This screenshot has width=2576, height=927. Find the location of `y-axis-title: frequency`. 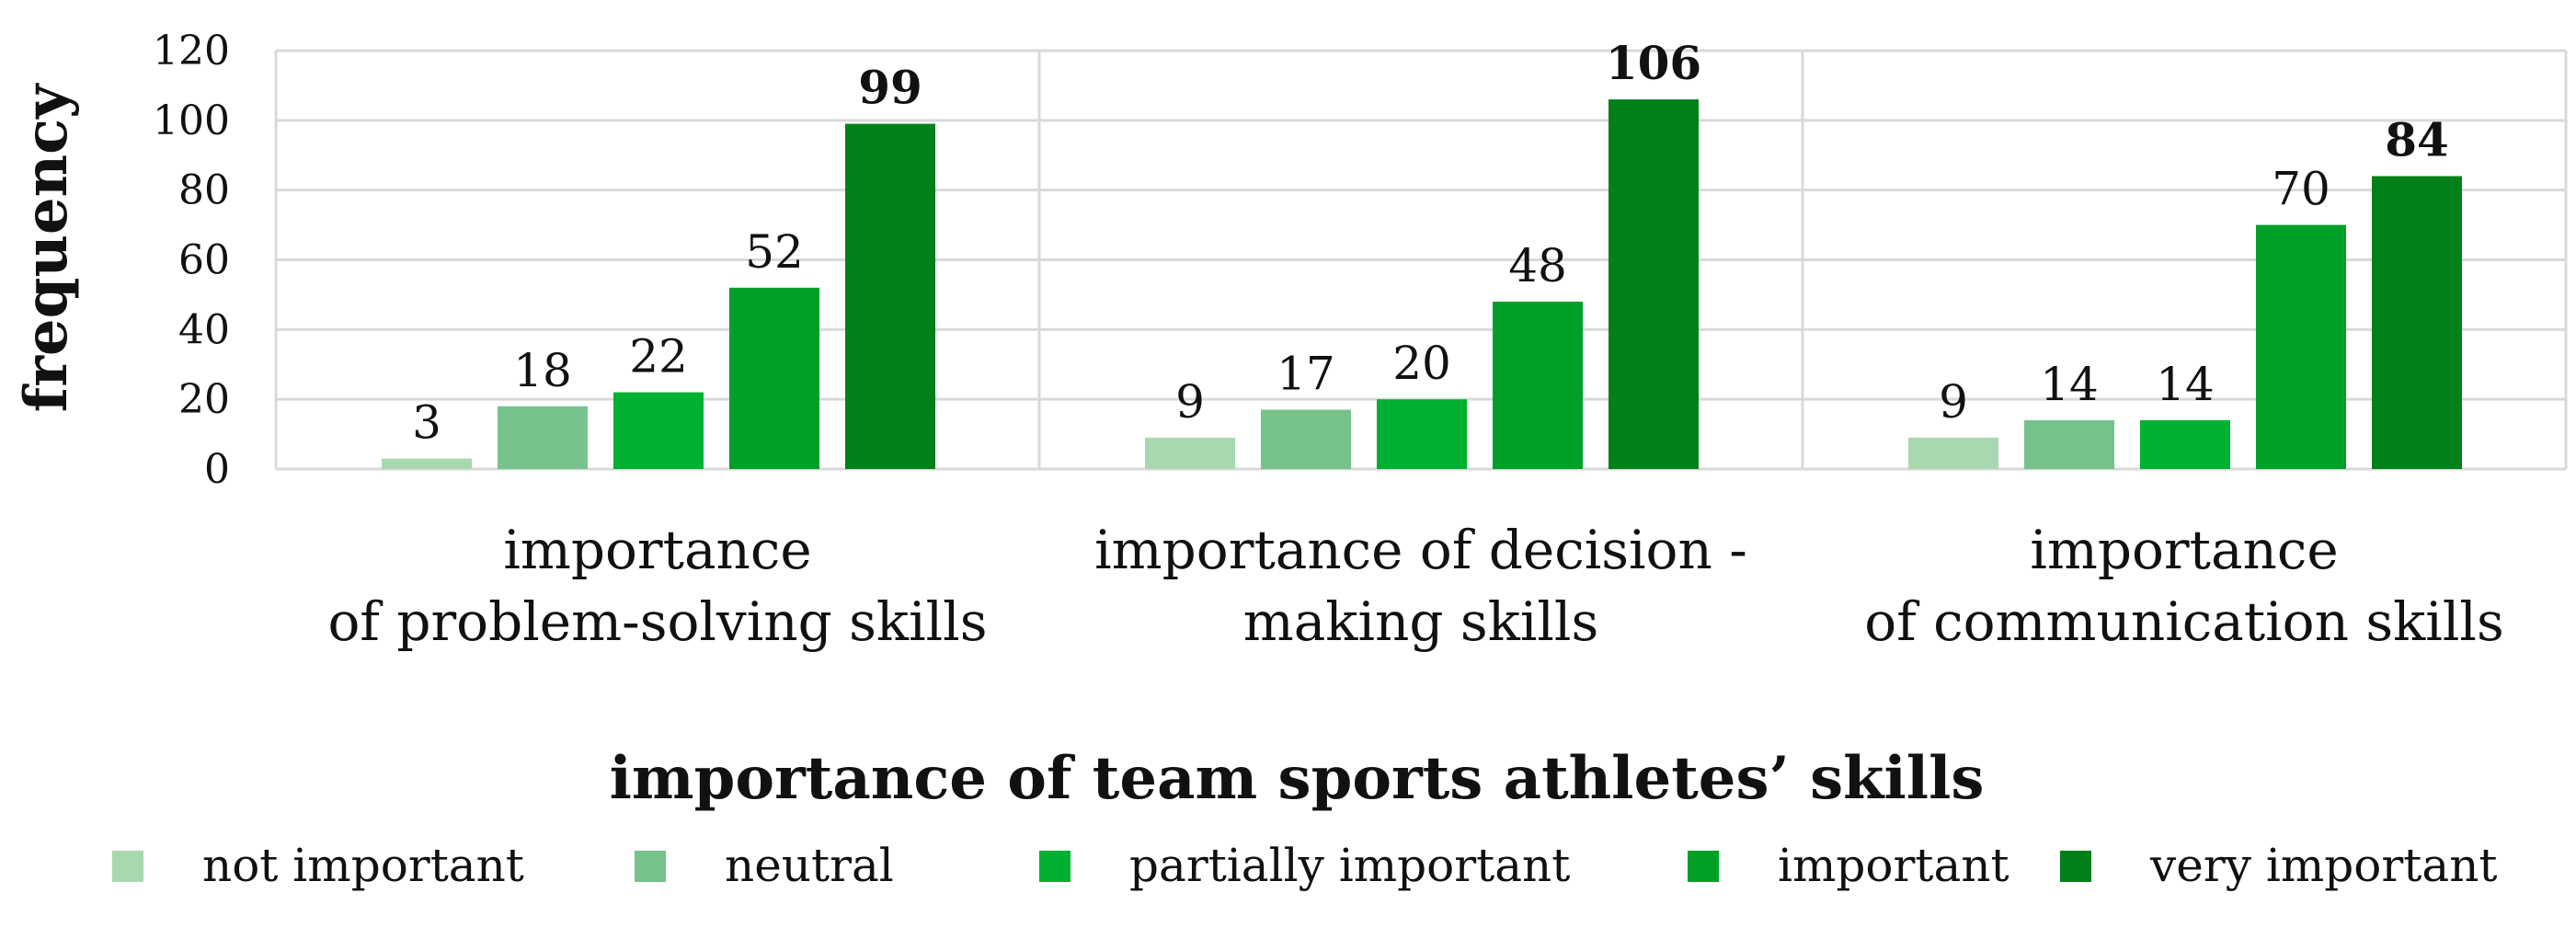

y-axis-title: frequency is located at coordinates (46, 247).